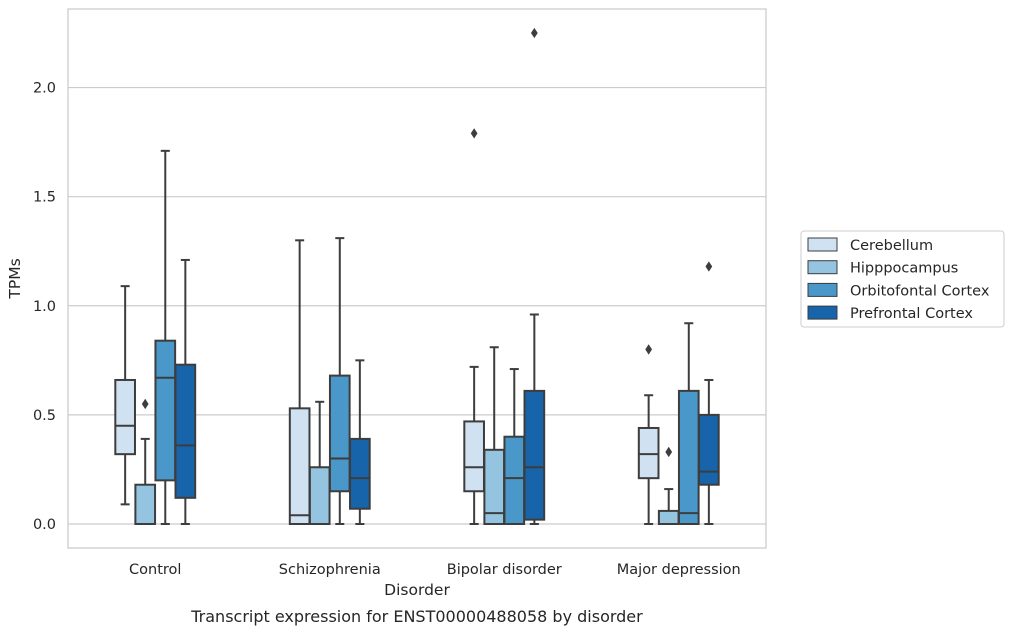  I want to click on x-tick-label: Control, so click(155, 570).